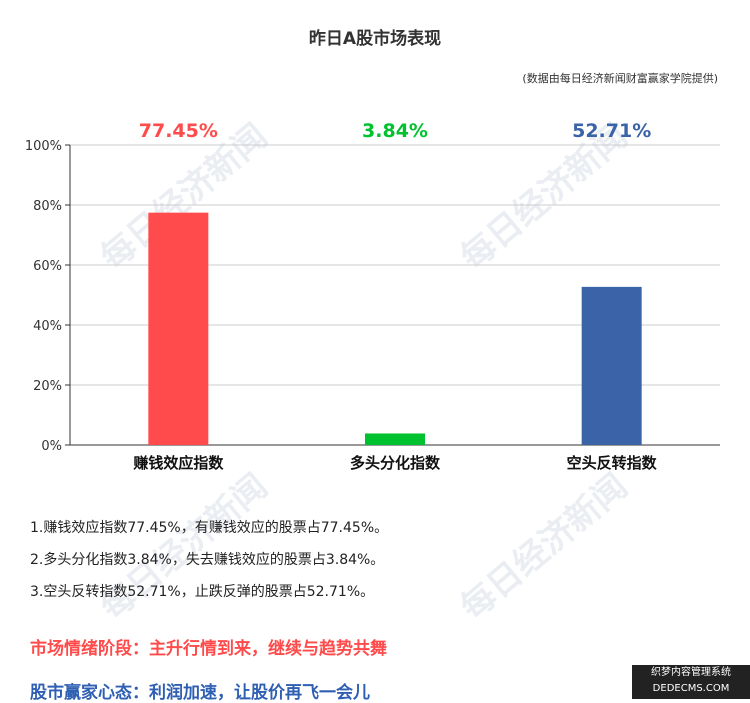  Describe the element at coordinates (544, 547) in the screenshot. I see `watermark: 每日经济新闻` at that location.